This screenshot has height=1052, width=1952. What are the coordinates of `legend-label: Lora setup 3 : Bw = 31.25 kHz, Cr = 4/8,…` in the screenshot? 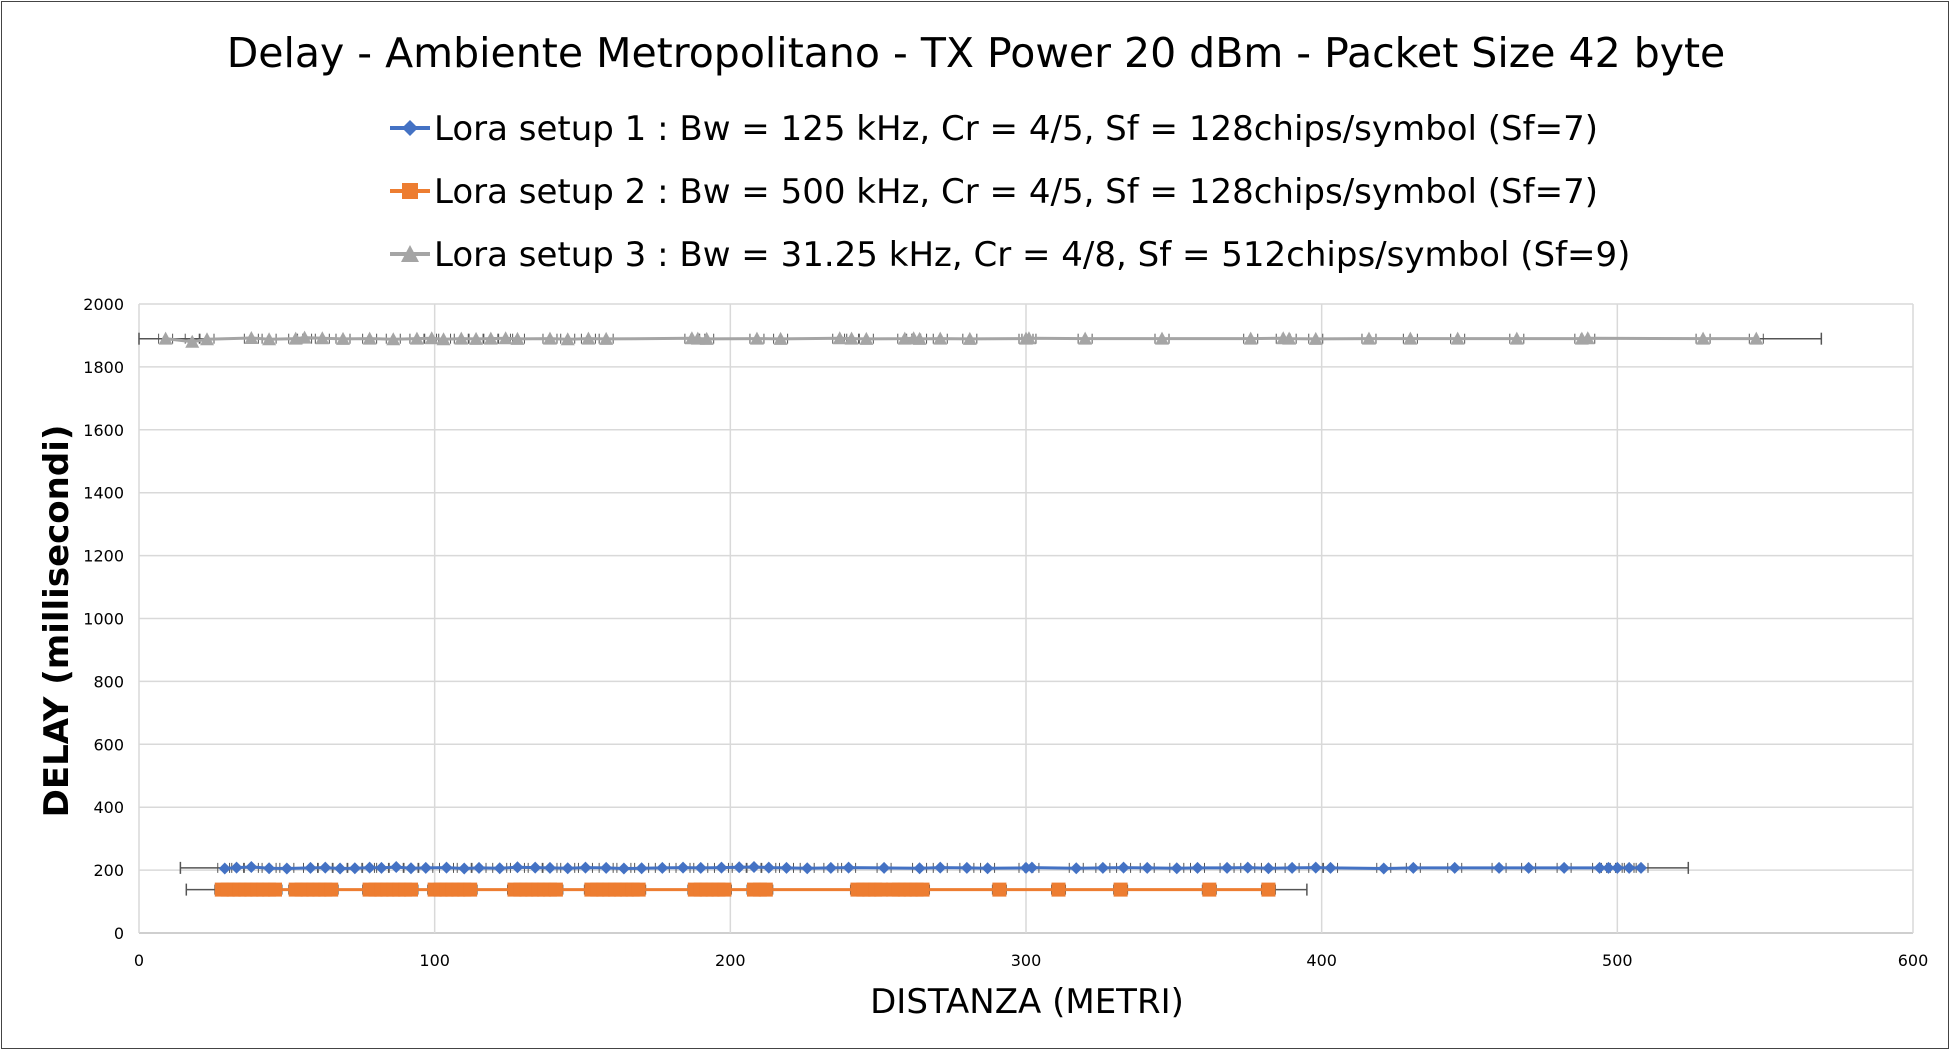 It's located at (1032, 255).